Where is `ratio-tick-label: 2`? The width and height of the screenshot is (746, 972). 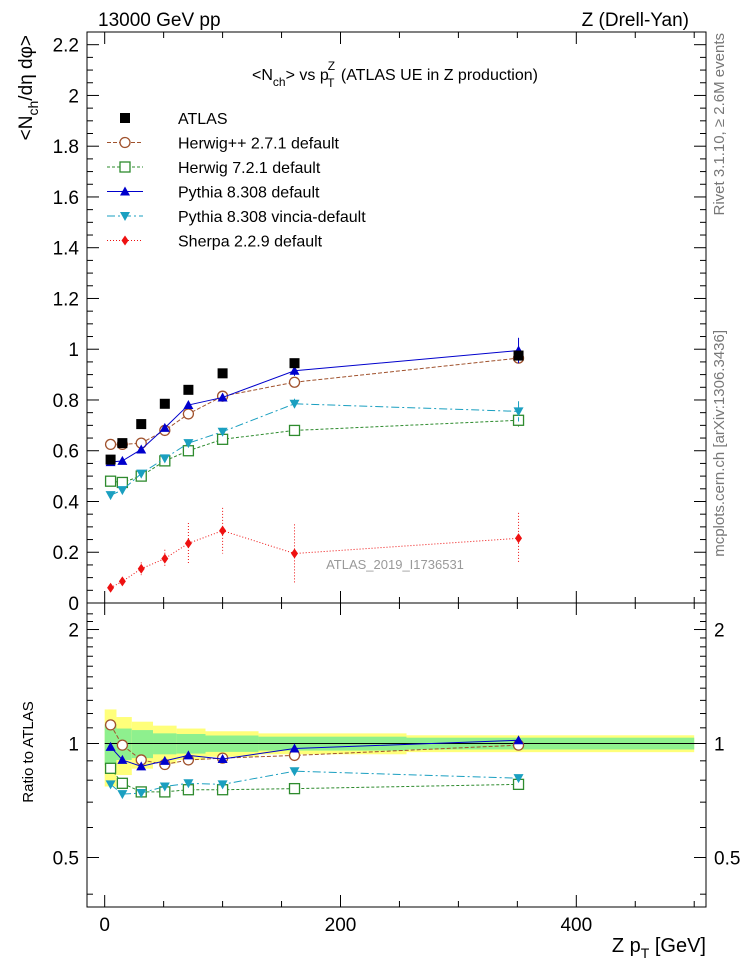 ratio-tick-label: 2 is located at coordinates (73, 631).